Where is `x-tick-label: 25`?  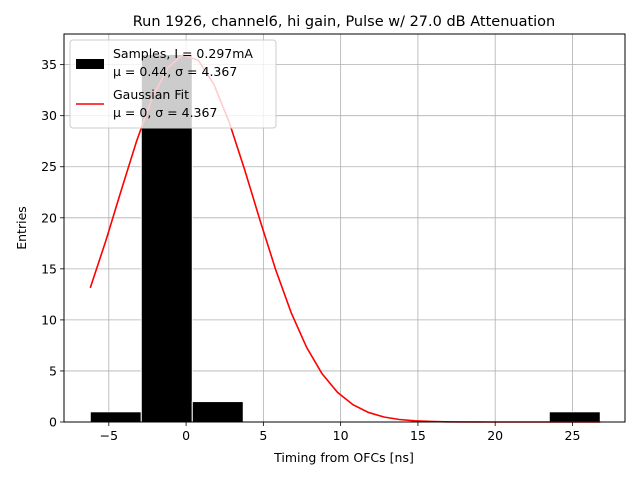
x-tick-label: 25 is located at coordinates (573, 435).